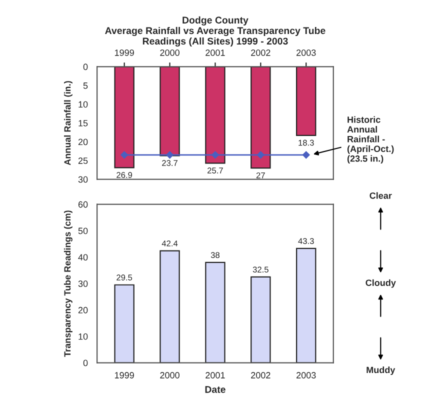 The height and width of the screenshot is (417, 422). I want to click on text: Clear, so click(381, 195).